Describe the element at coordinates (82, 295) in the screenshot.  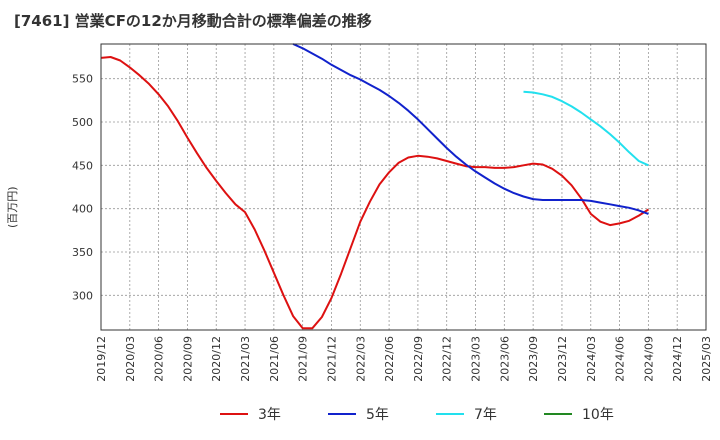
I see `y-tick-label: 300` at that location.